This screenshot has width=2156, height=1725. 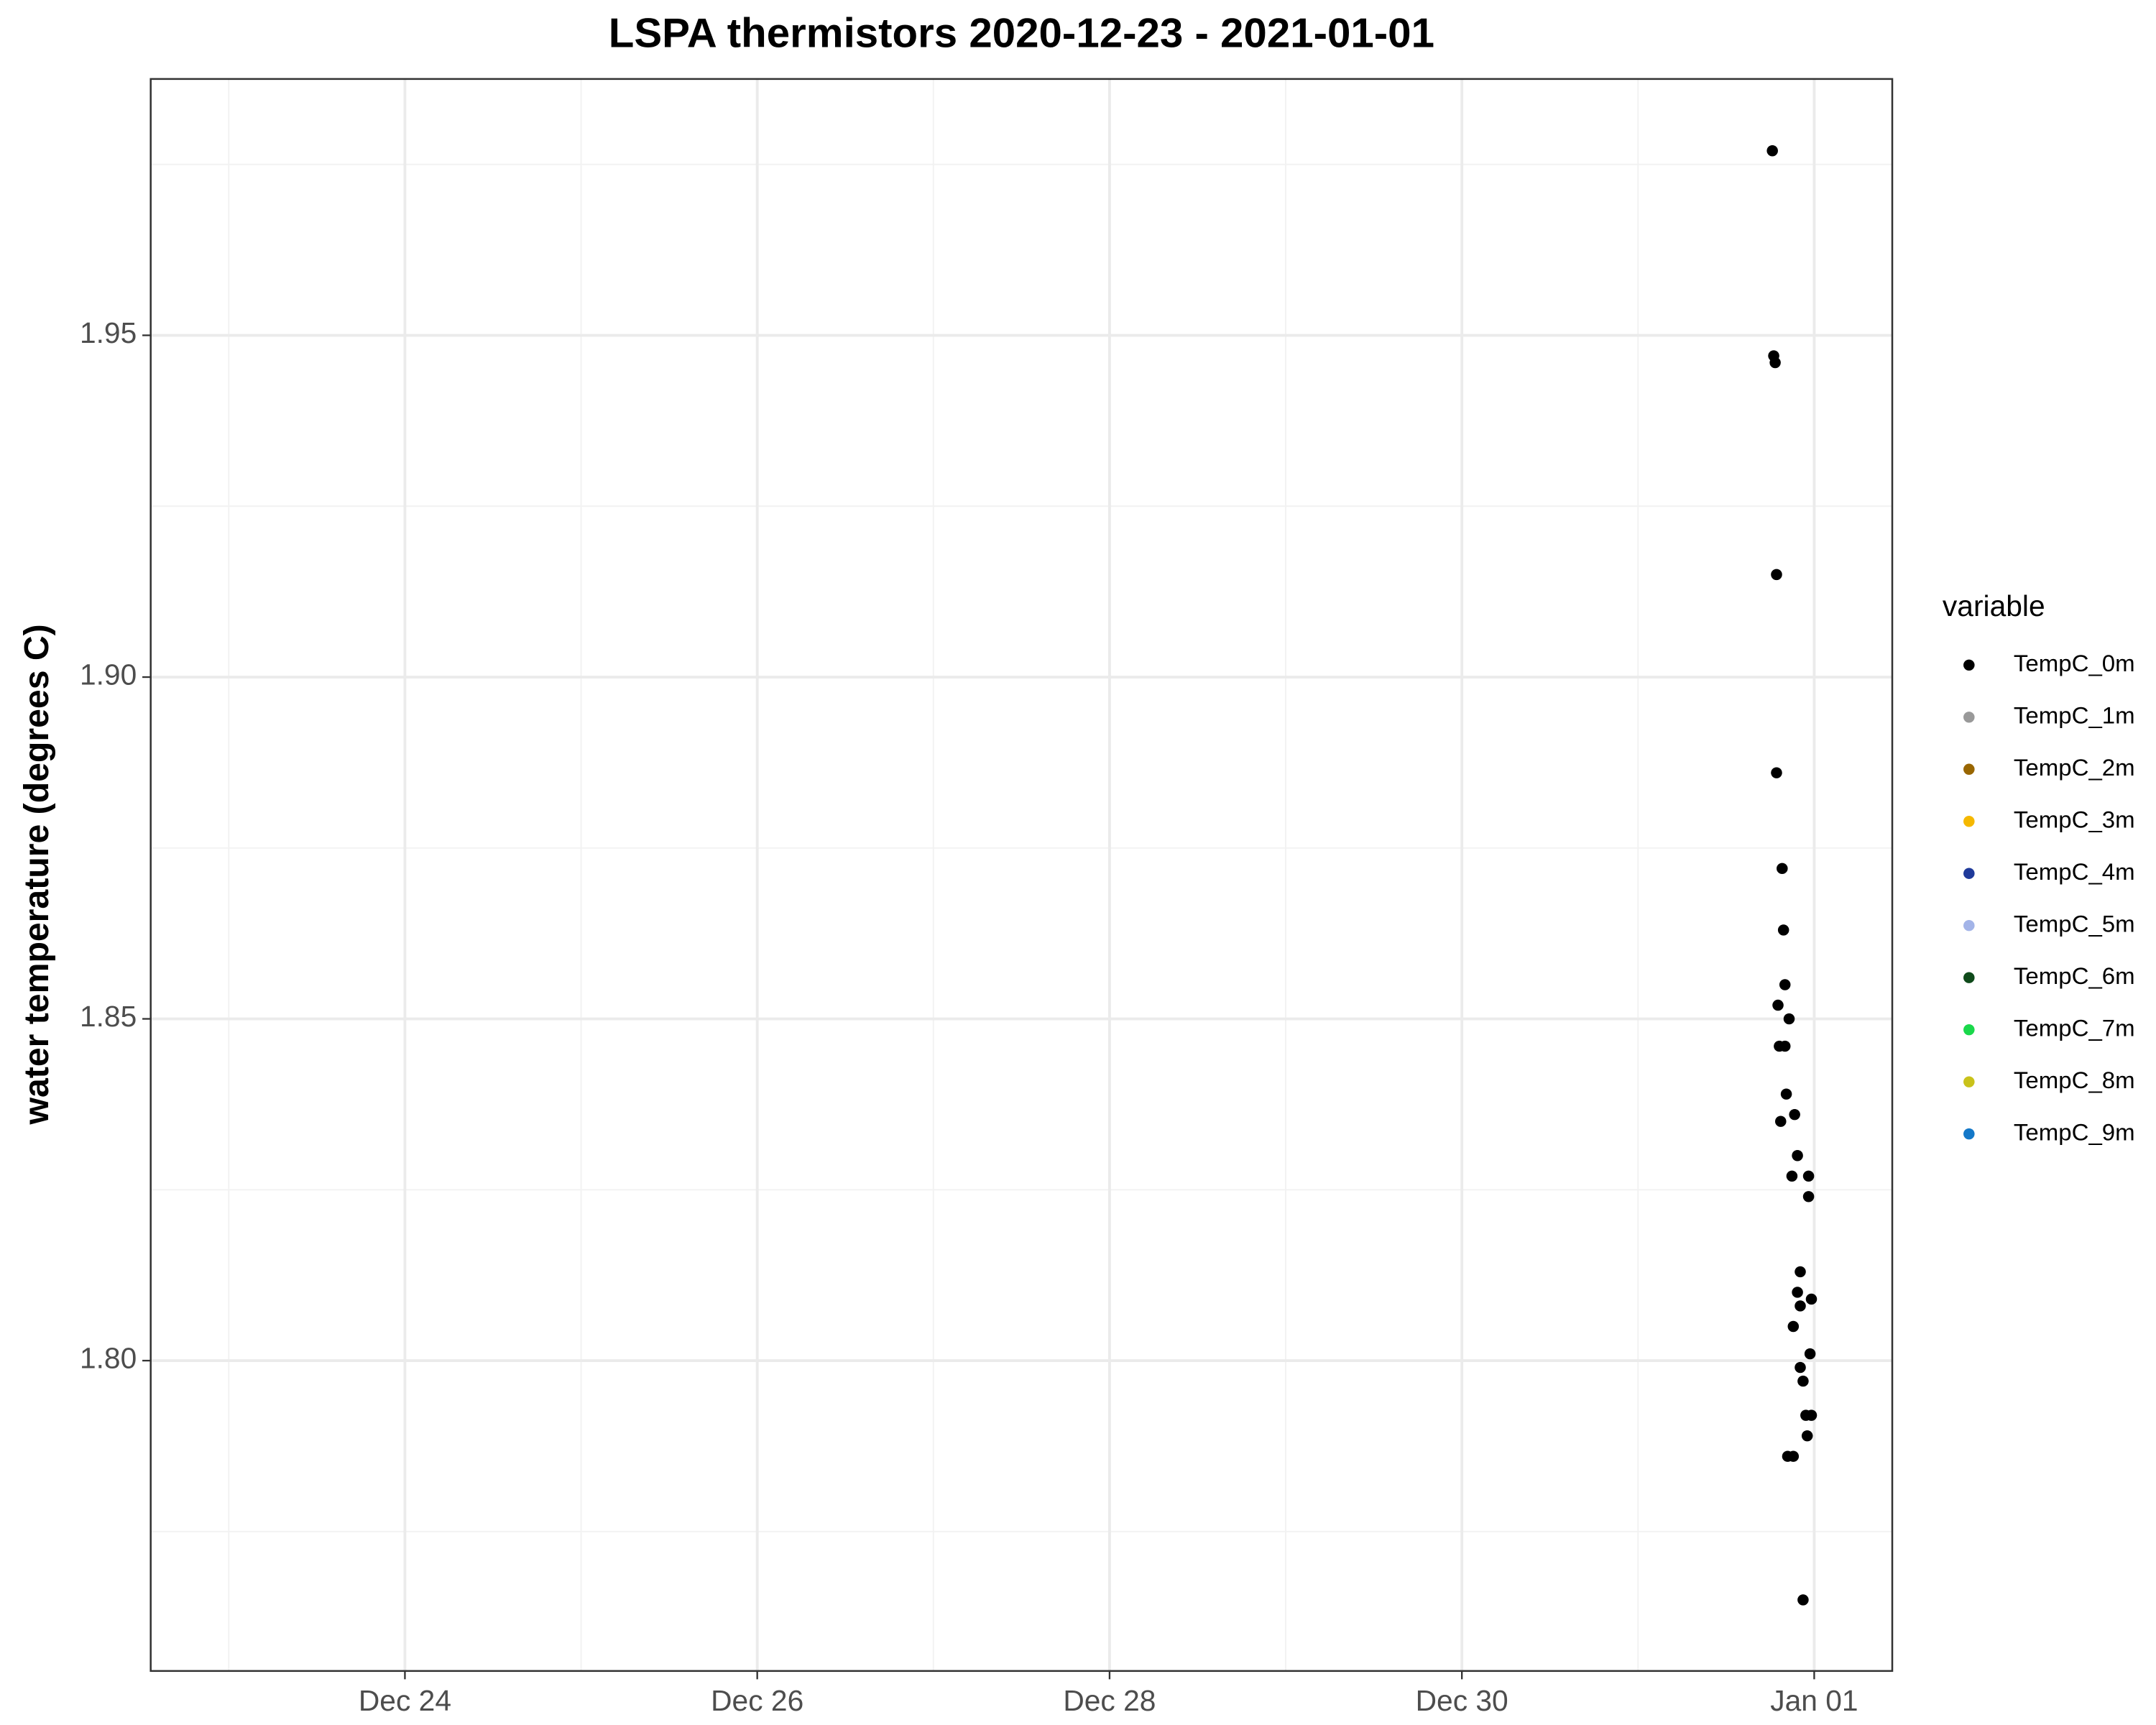 I want to click on y-tick-label: 1.95, so click(x=108, y=332).